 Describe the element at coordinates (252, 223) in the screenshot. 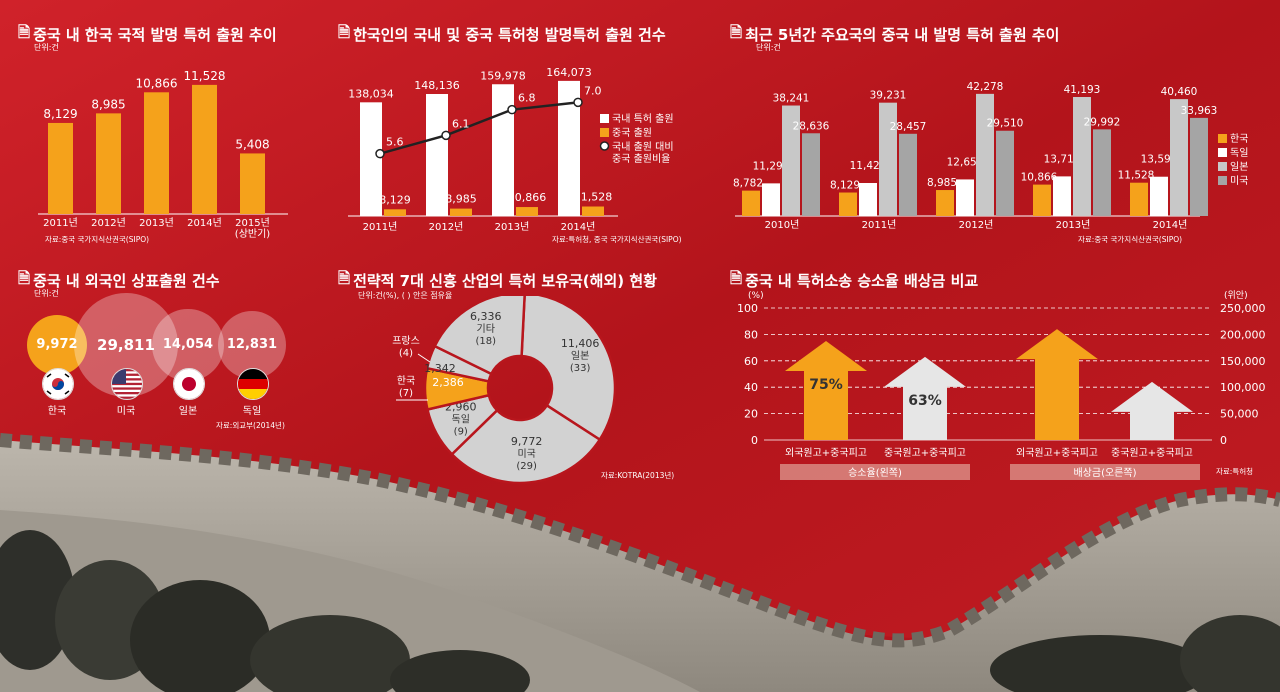

I see `x-tick-label: 2015년` at that location.